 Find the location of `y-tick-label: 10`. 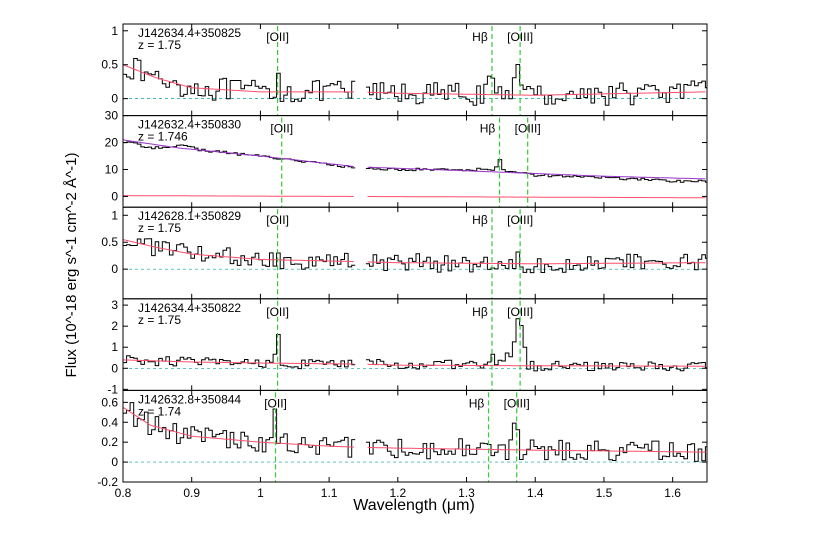

y-tick-label: 10 is located at coordinates (112, 169).